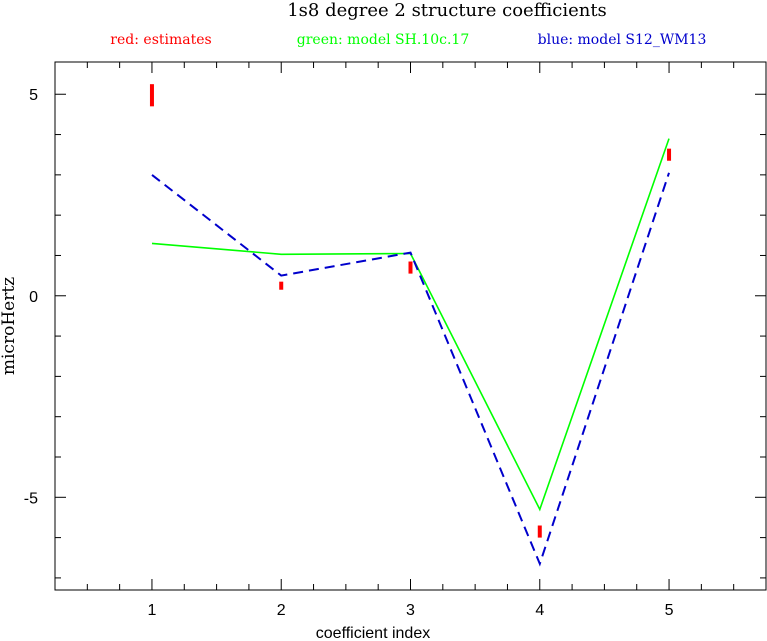 This screenshot has width=767, height=641. What do you see at coordinates (539, 610) in the screenshot?
I see `x-tick-label: 4` at bounding box center [539, 610].